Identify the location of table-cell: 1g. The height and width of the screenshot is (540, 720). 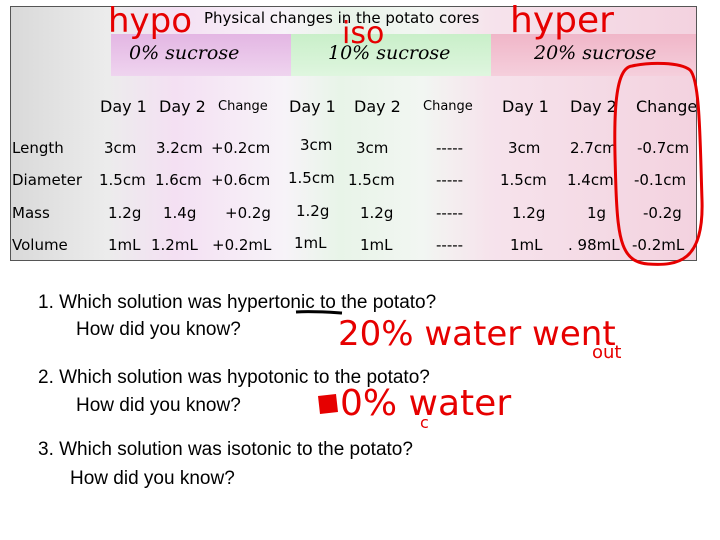
(597, 213).